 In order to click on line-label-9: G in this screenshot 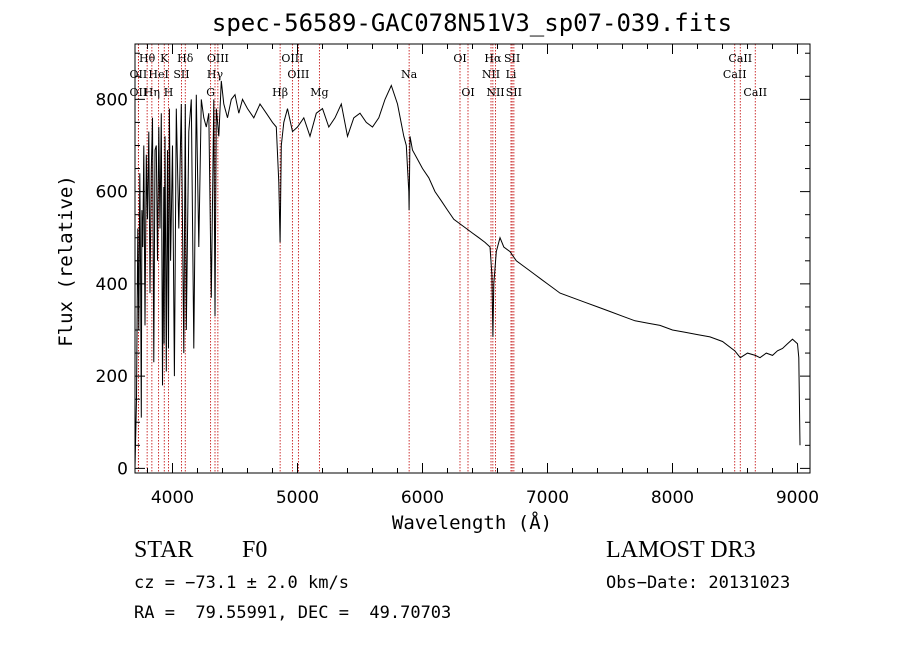, I will do `click(210, 92)`.